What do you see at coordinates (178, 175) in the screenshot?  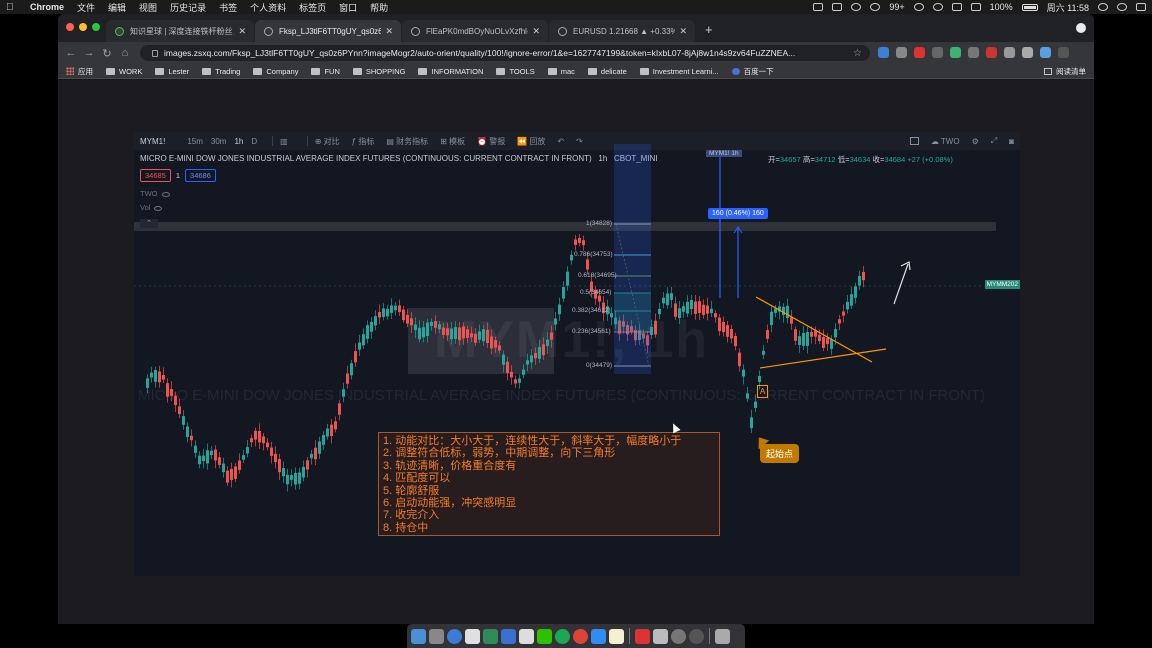 I see `order-quantity: 1` at bounding box center [178, 175].